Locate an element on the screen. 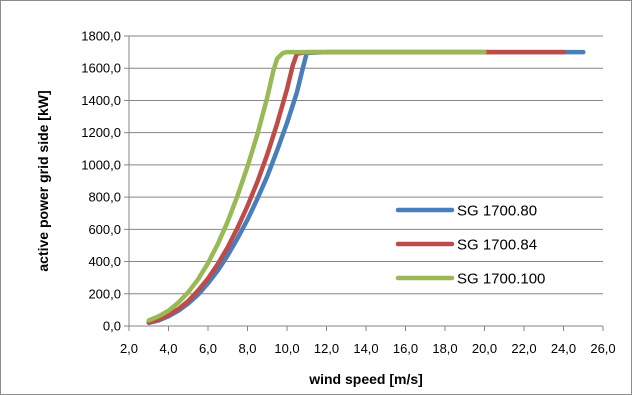  x-tick-label: 4,0 is located at coordinates (168, 348).